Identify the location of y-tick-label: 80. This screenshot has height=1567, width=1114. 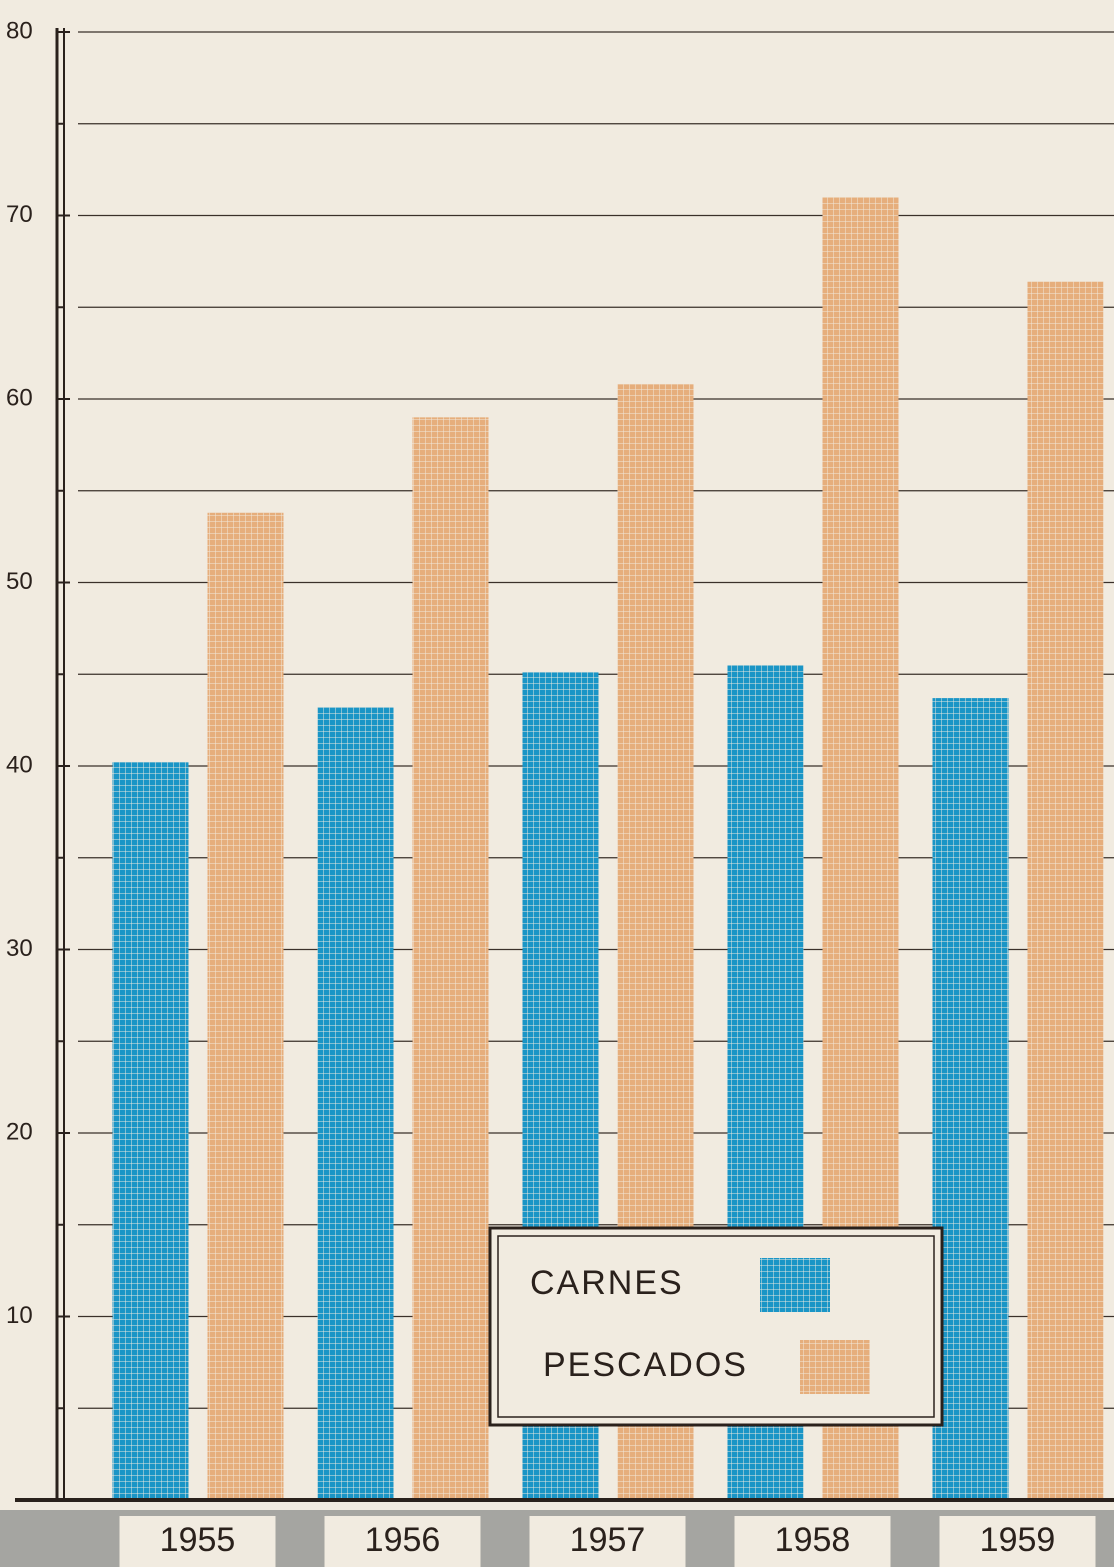
(19, 30).